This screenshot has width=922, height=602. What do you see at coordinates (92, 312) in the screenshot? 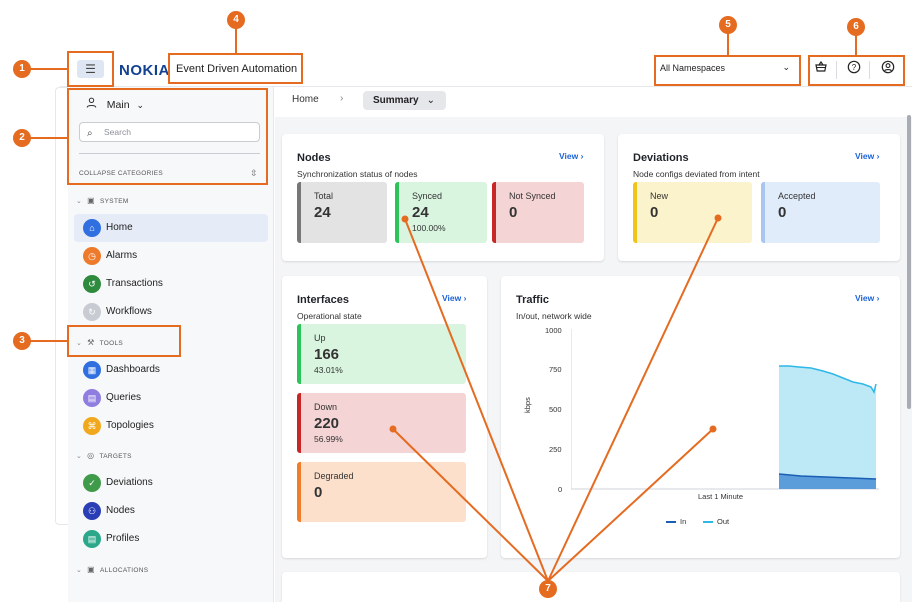
I see `workflow-icon: ↻` at bounding box center [92, 312].